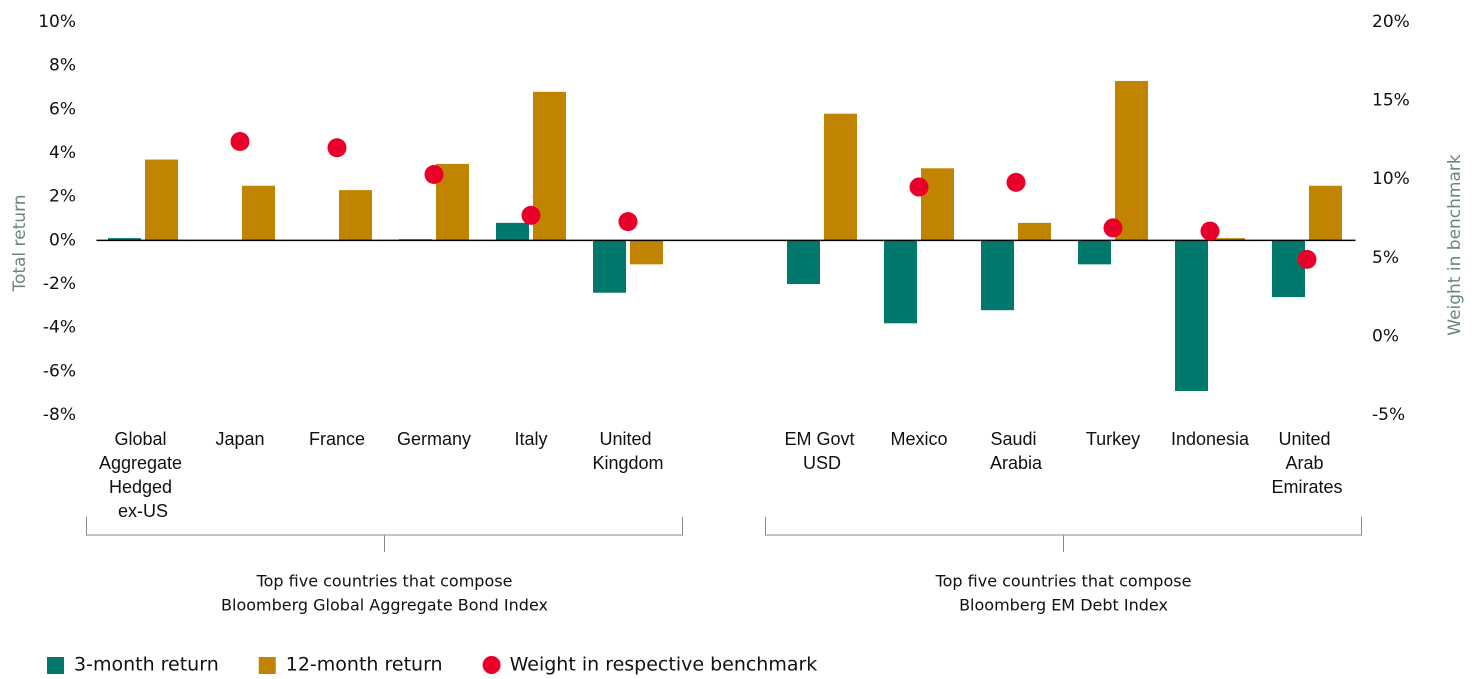 Image resolution: width=1481 pixels, height=679 pixels. Describe the element at coordinates (20, 243) in the screenshot. I see `y-axis-label: Total return` at that location.